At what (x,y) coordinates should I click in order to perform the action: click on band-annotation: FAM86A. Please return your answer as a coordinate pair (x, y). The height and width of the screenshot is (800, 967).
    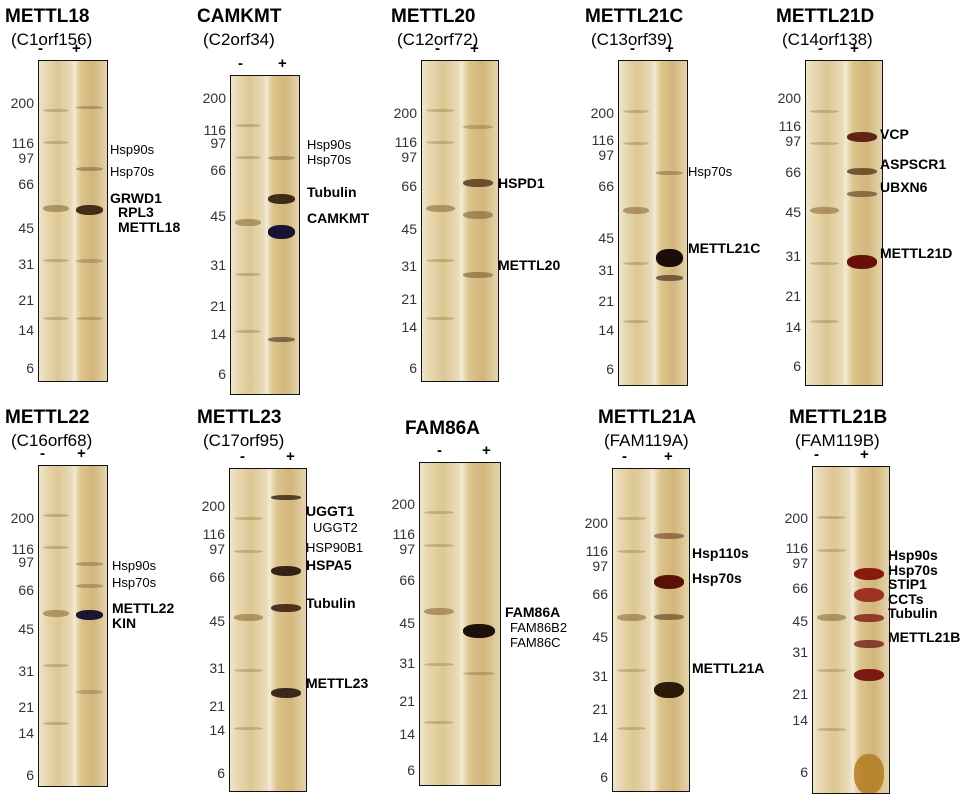
    Looking at the image, I should click on (533, 612).